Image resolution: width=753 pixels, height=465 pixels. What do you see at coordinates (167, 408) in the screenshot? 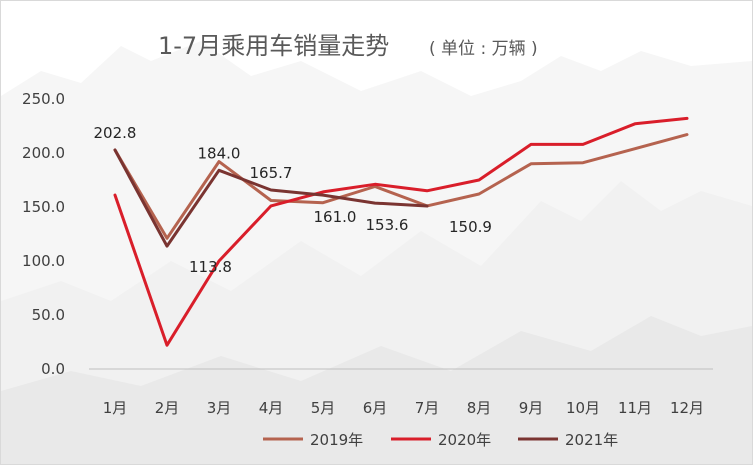
I see `x-tick-label: 2月` at bounding box center [167, 408].